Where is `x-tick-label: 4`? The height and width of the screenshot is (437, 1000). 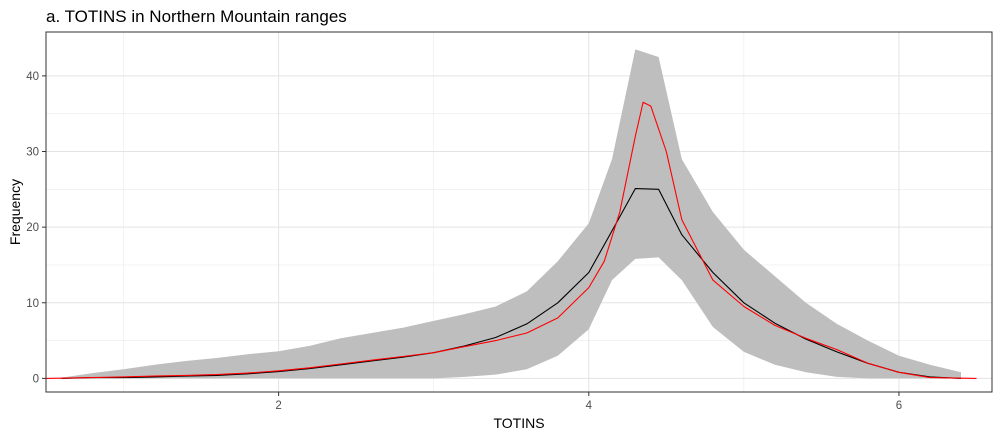 x-tick-label: 4 is located at coordinates (589, 406).